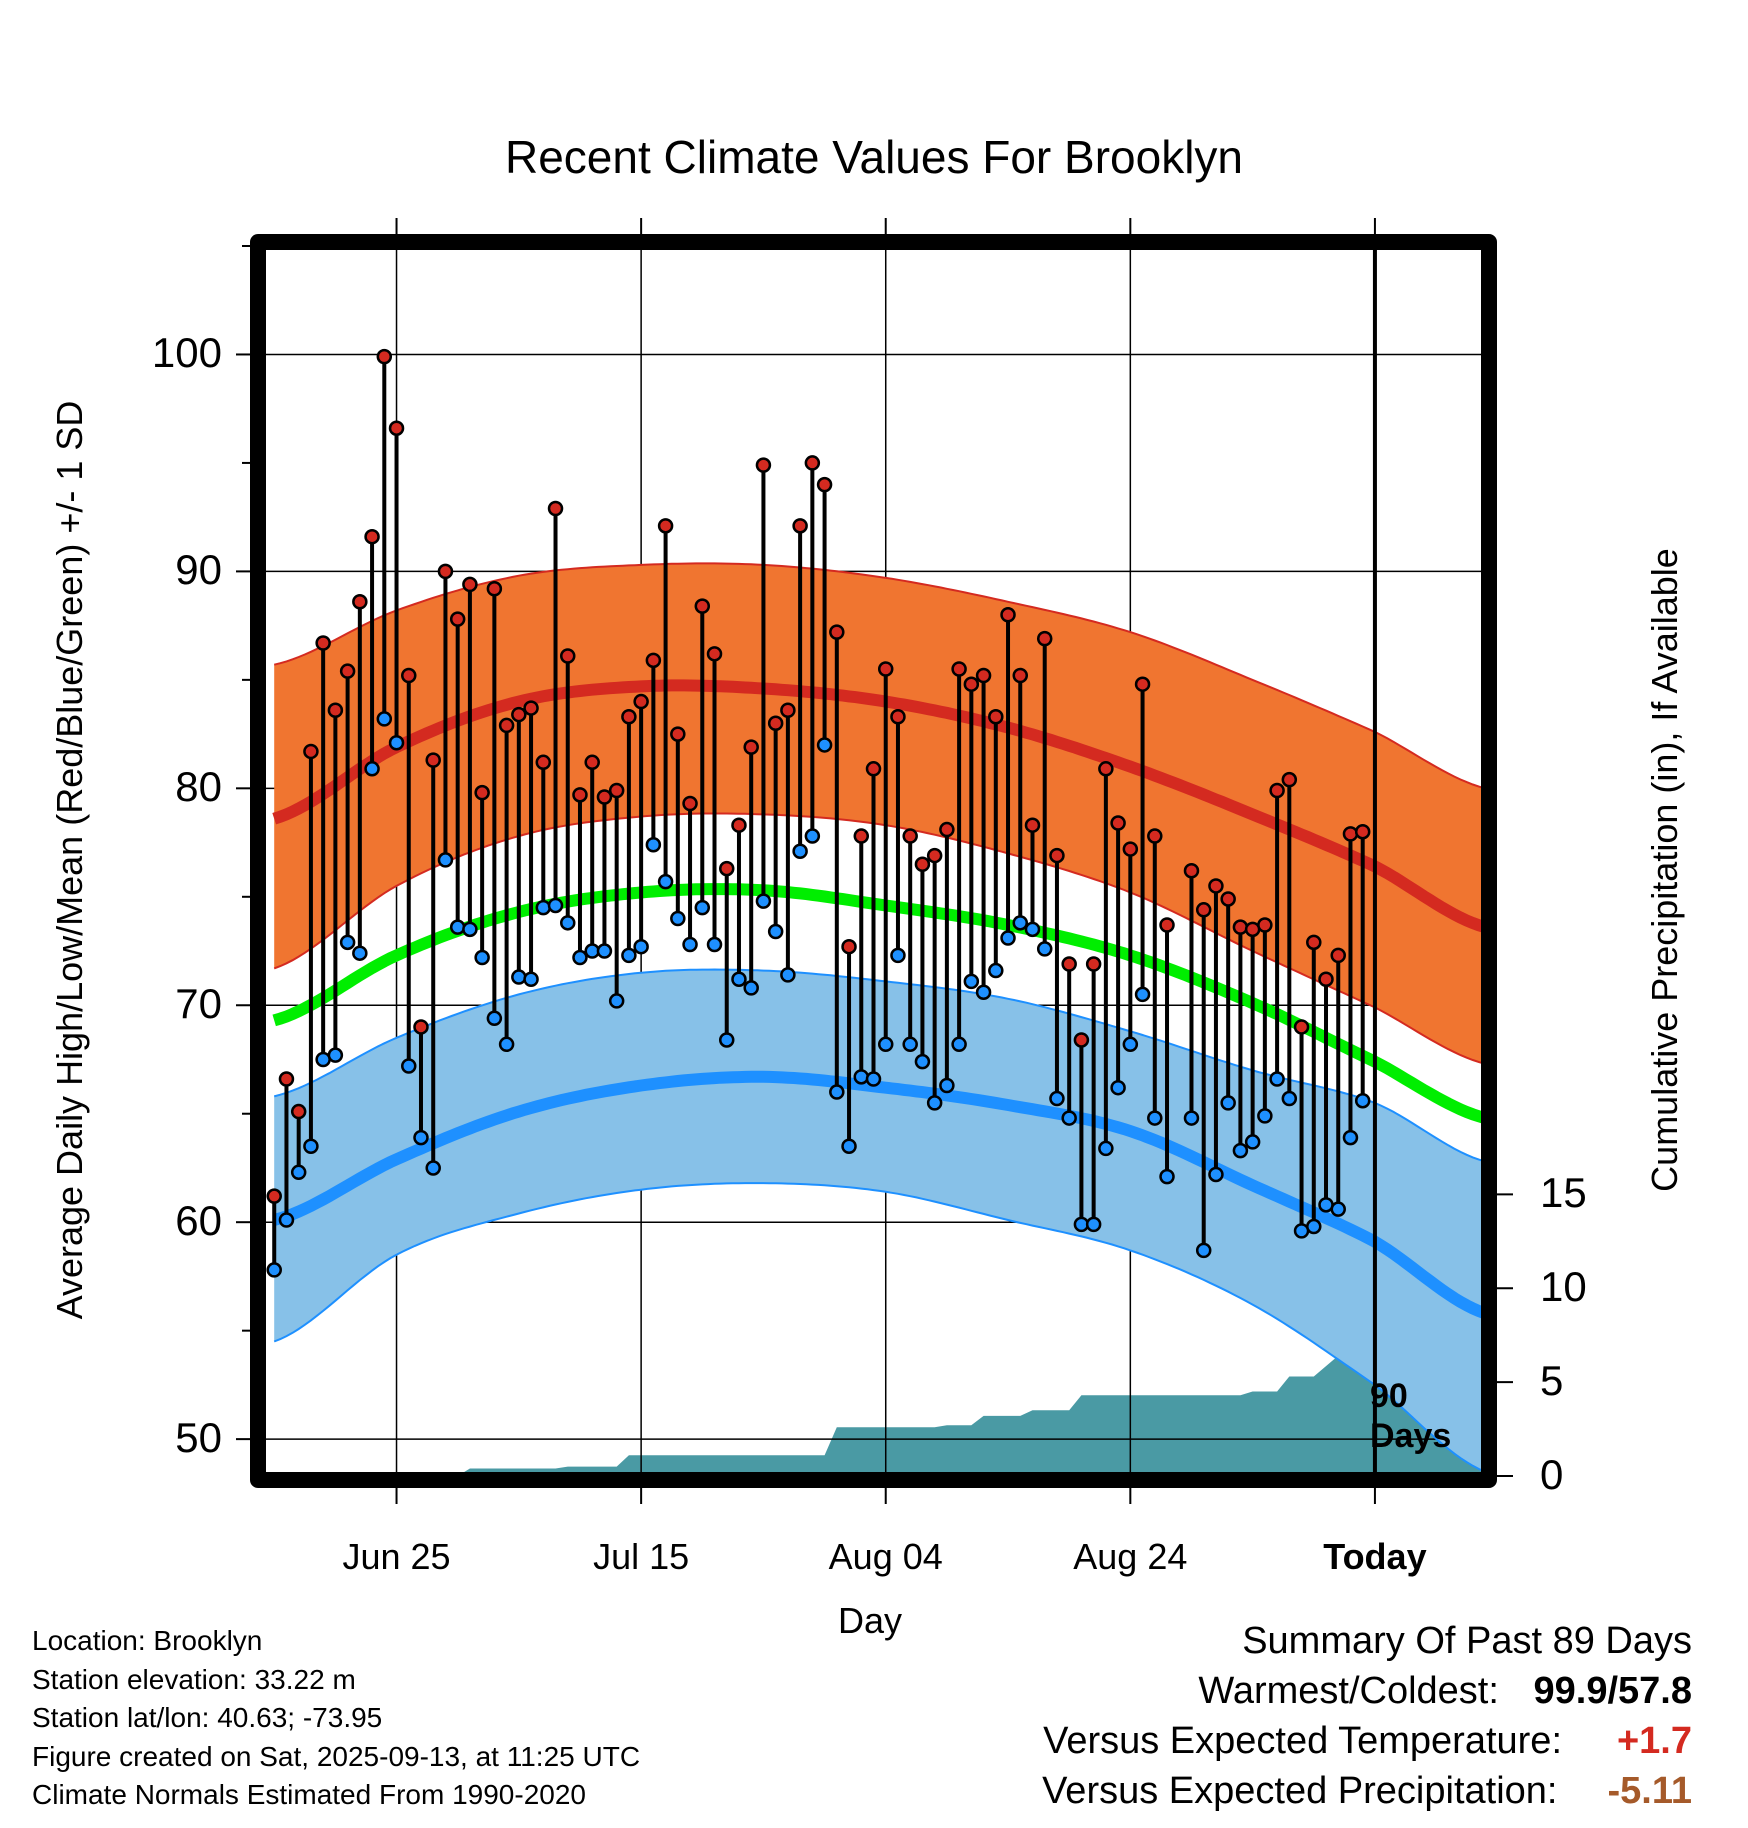 This screenshot has width=1748, height=1828. What do you see at coordinates (1649, 1791) in the screenshot?
I see `precip-value: -5.11` at bounding box center [1649, 1791].